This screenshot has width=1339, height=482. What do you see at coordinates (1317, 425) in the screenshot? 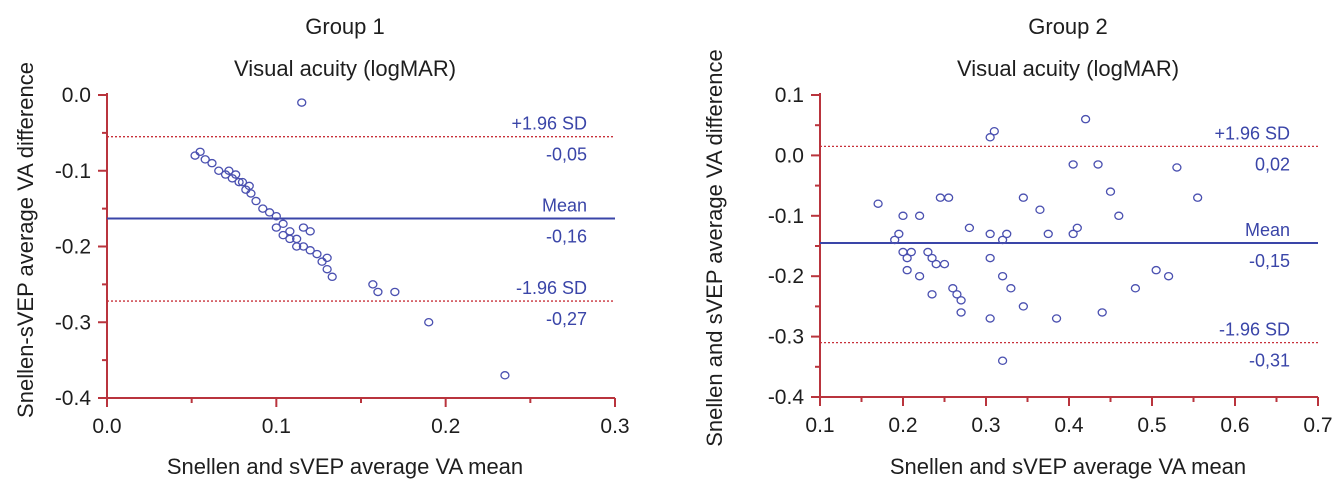
I see `x-tick-label: 0.7` at bounding box center [1317, 425].